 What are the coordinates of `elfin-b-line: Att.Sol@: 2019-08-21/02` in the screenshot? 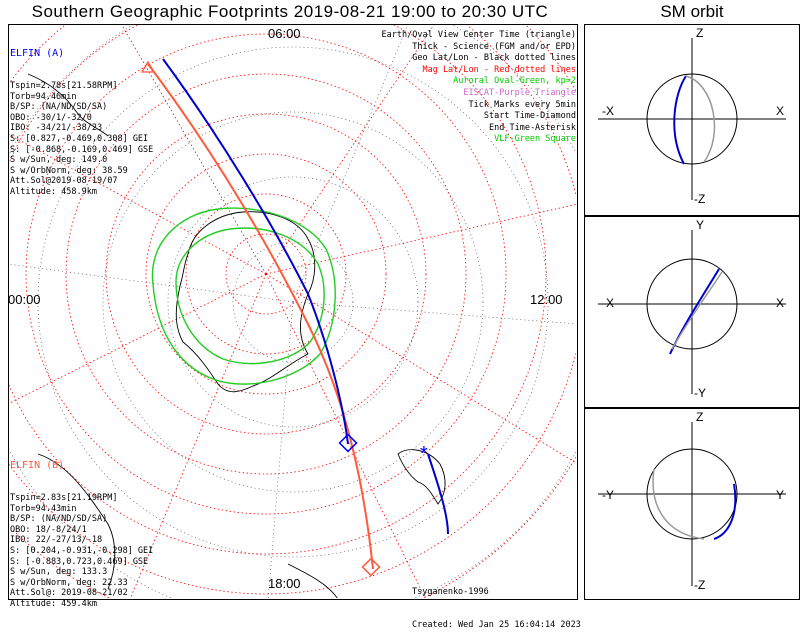 It's located at (69, 593).